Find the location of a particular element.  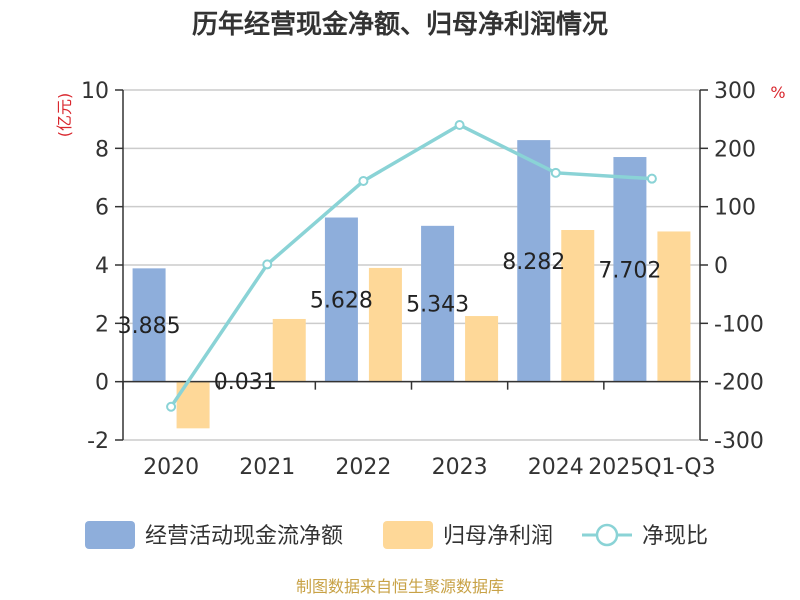

footer-source: 制图数据来自恒生聚源数据库 is located at coordinates (400, 586).